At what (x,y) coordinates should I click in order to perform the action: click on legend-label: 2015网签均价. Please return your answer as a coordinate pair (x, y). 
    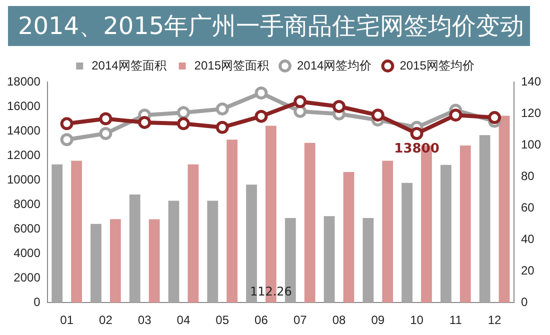
    Looking at the image, I should click on (437, 65).